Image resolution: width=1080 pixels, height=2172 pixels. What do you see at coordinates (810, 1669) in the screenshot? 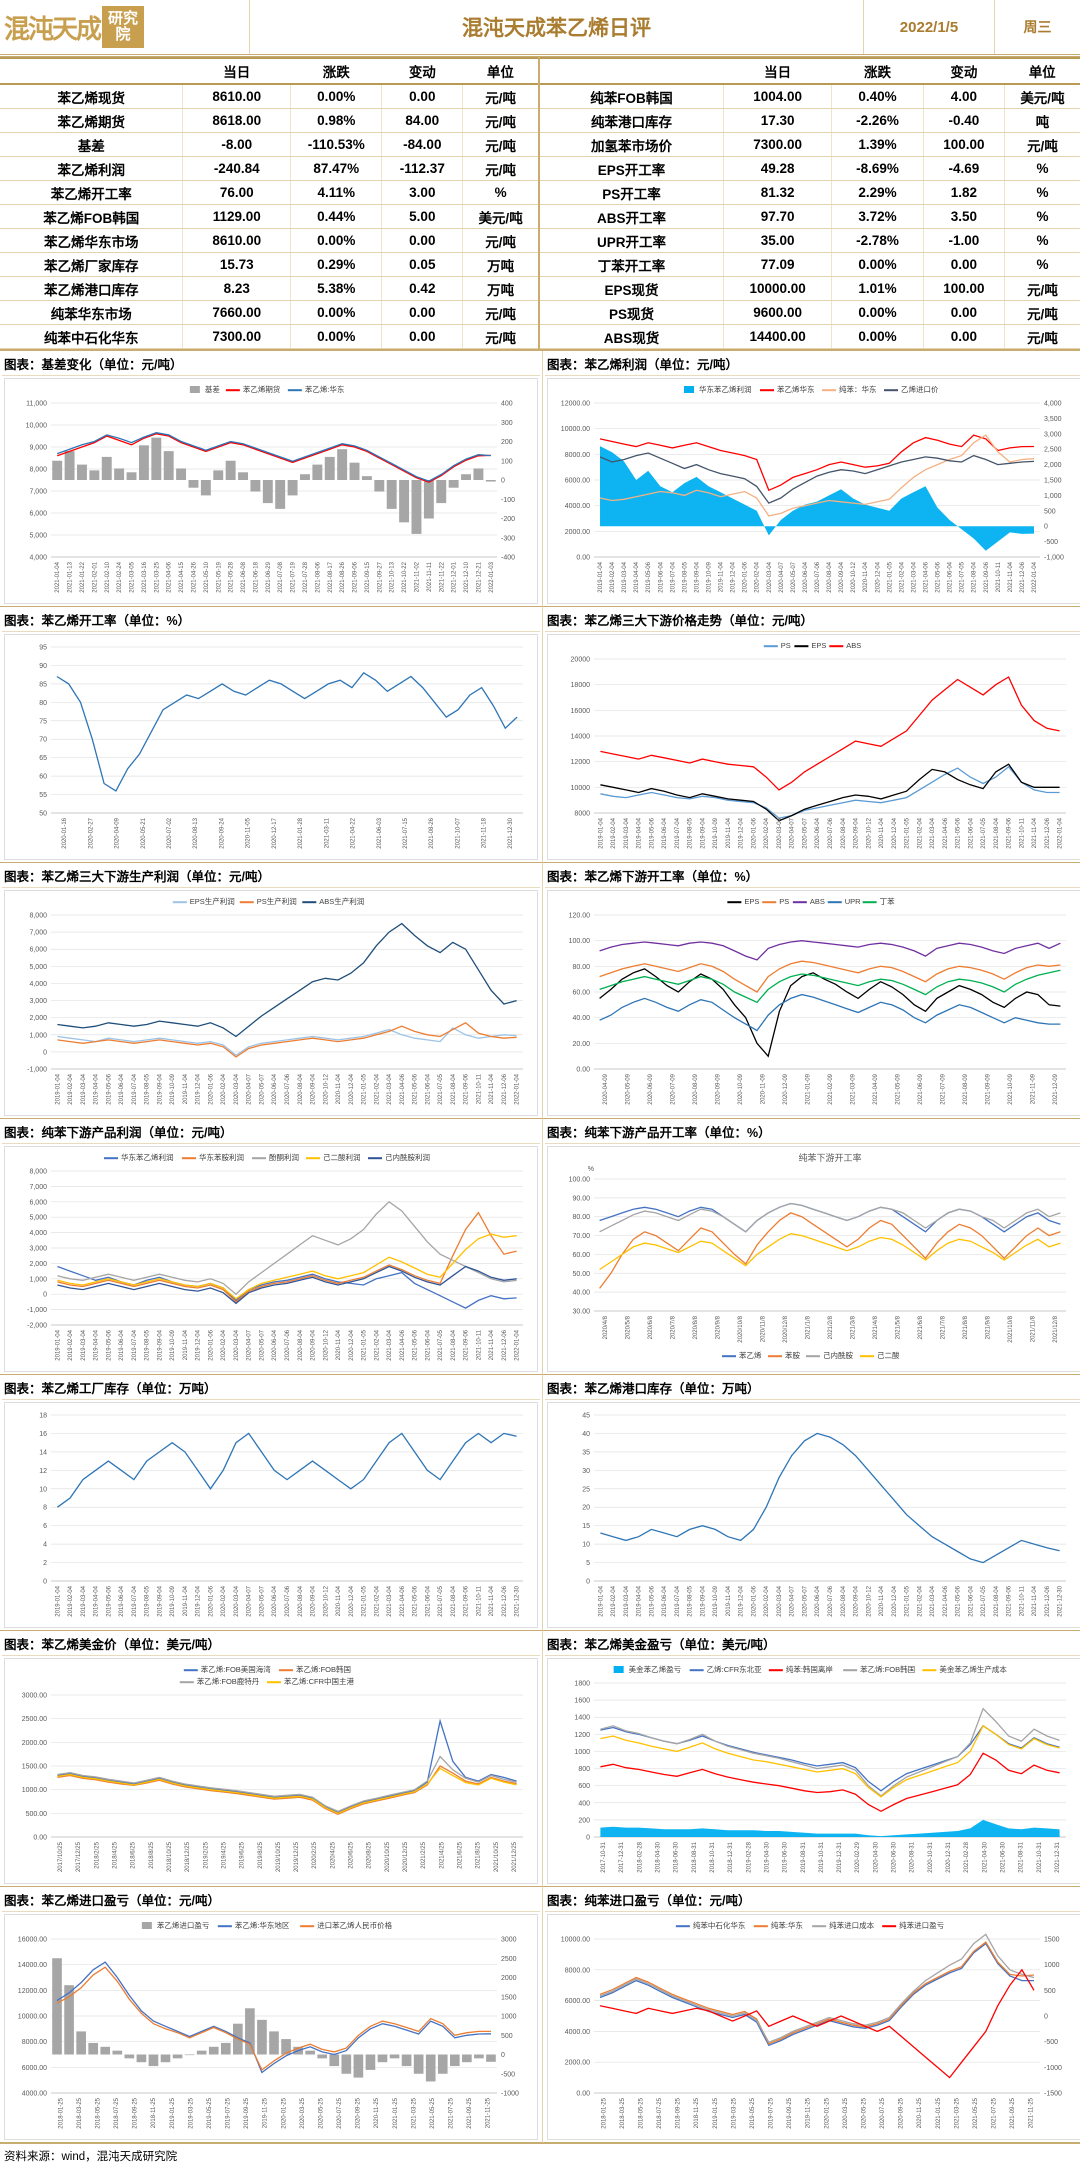
I see `svg-text: 纯苯:韩国离岸` at bounding box center [810, 1669].